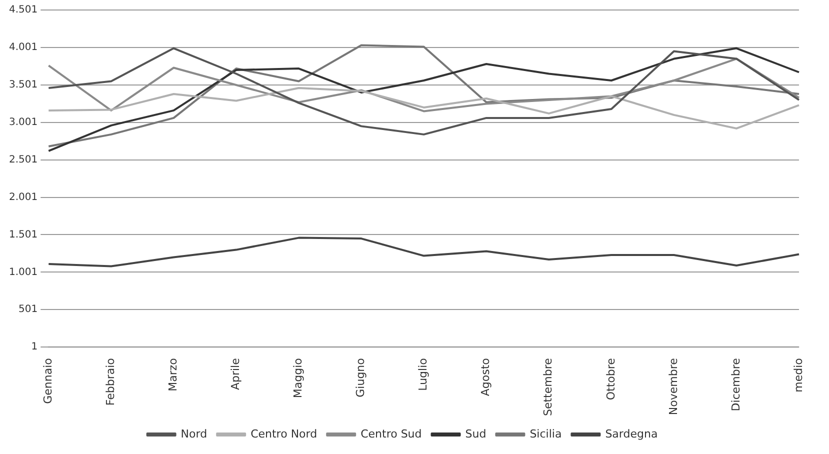 The image size is (829, 454). What do you see at coordinates (391, 433) in the screenshot?
I see `legend-label: Centro Sud` at bounding box center [391, 433].